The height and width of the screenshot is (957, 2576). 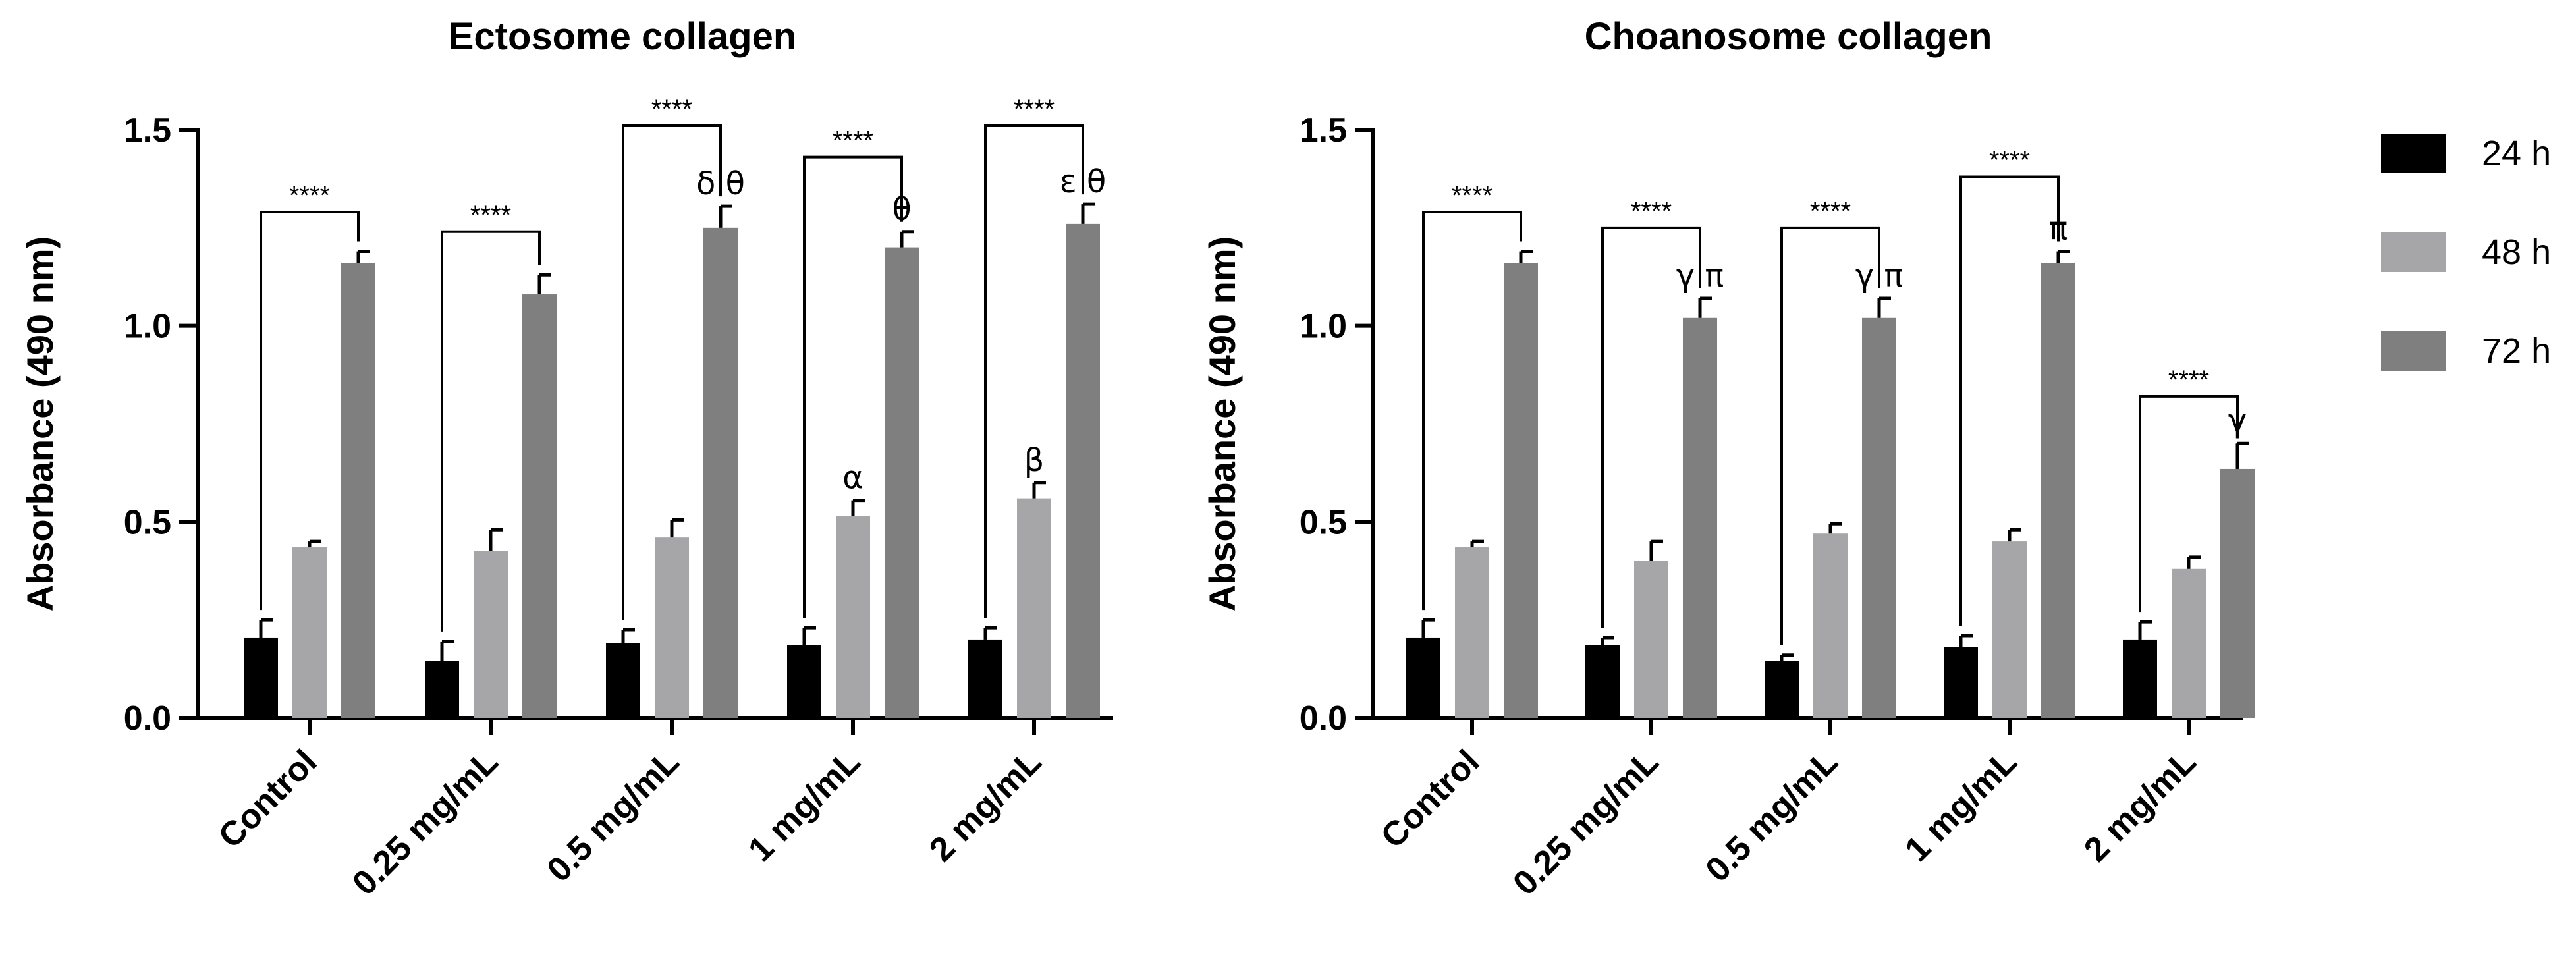 What do you see at coordinates (901, 209) in the screenshot?
I see `bar-annotation: θ` at bounding box center [901, 209].